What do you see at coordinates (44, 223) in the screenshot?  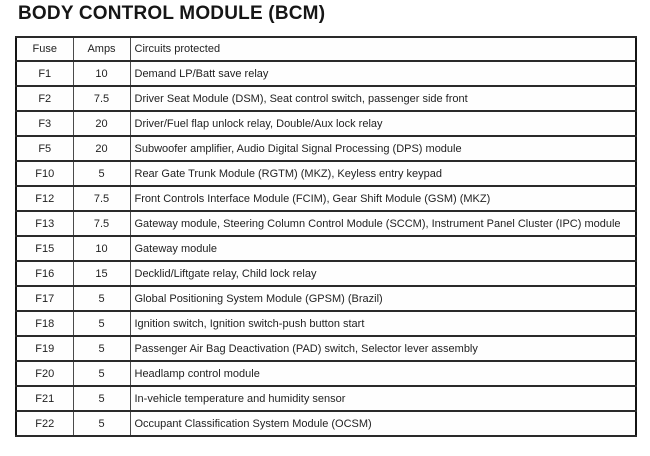 I see `fuse-id-cell: F13` at bounding box center [44, 223].